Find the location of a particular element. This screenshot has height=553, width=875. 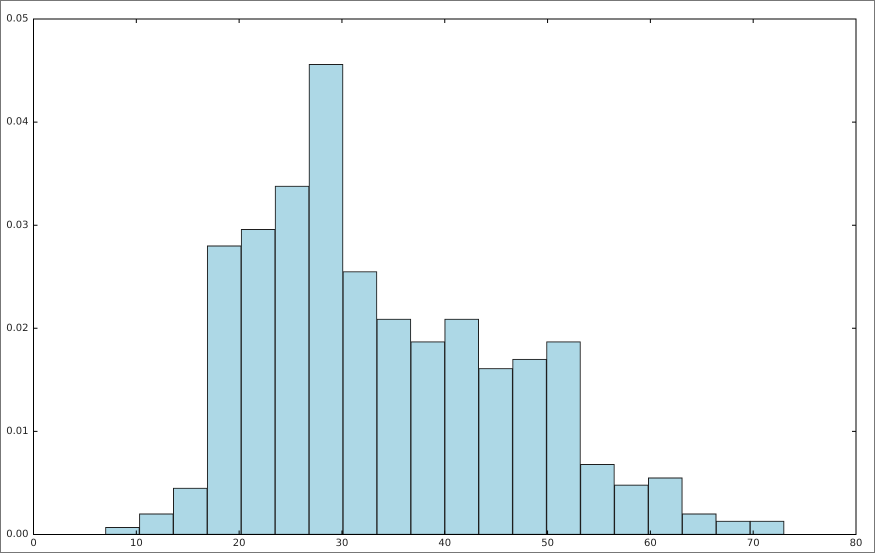

x-tick-label: 0 is located at coordinates (33, 544).